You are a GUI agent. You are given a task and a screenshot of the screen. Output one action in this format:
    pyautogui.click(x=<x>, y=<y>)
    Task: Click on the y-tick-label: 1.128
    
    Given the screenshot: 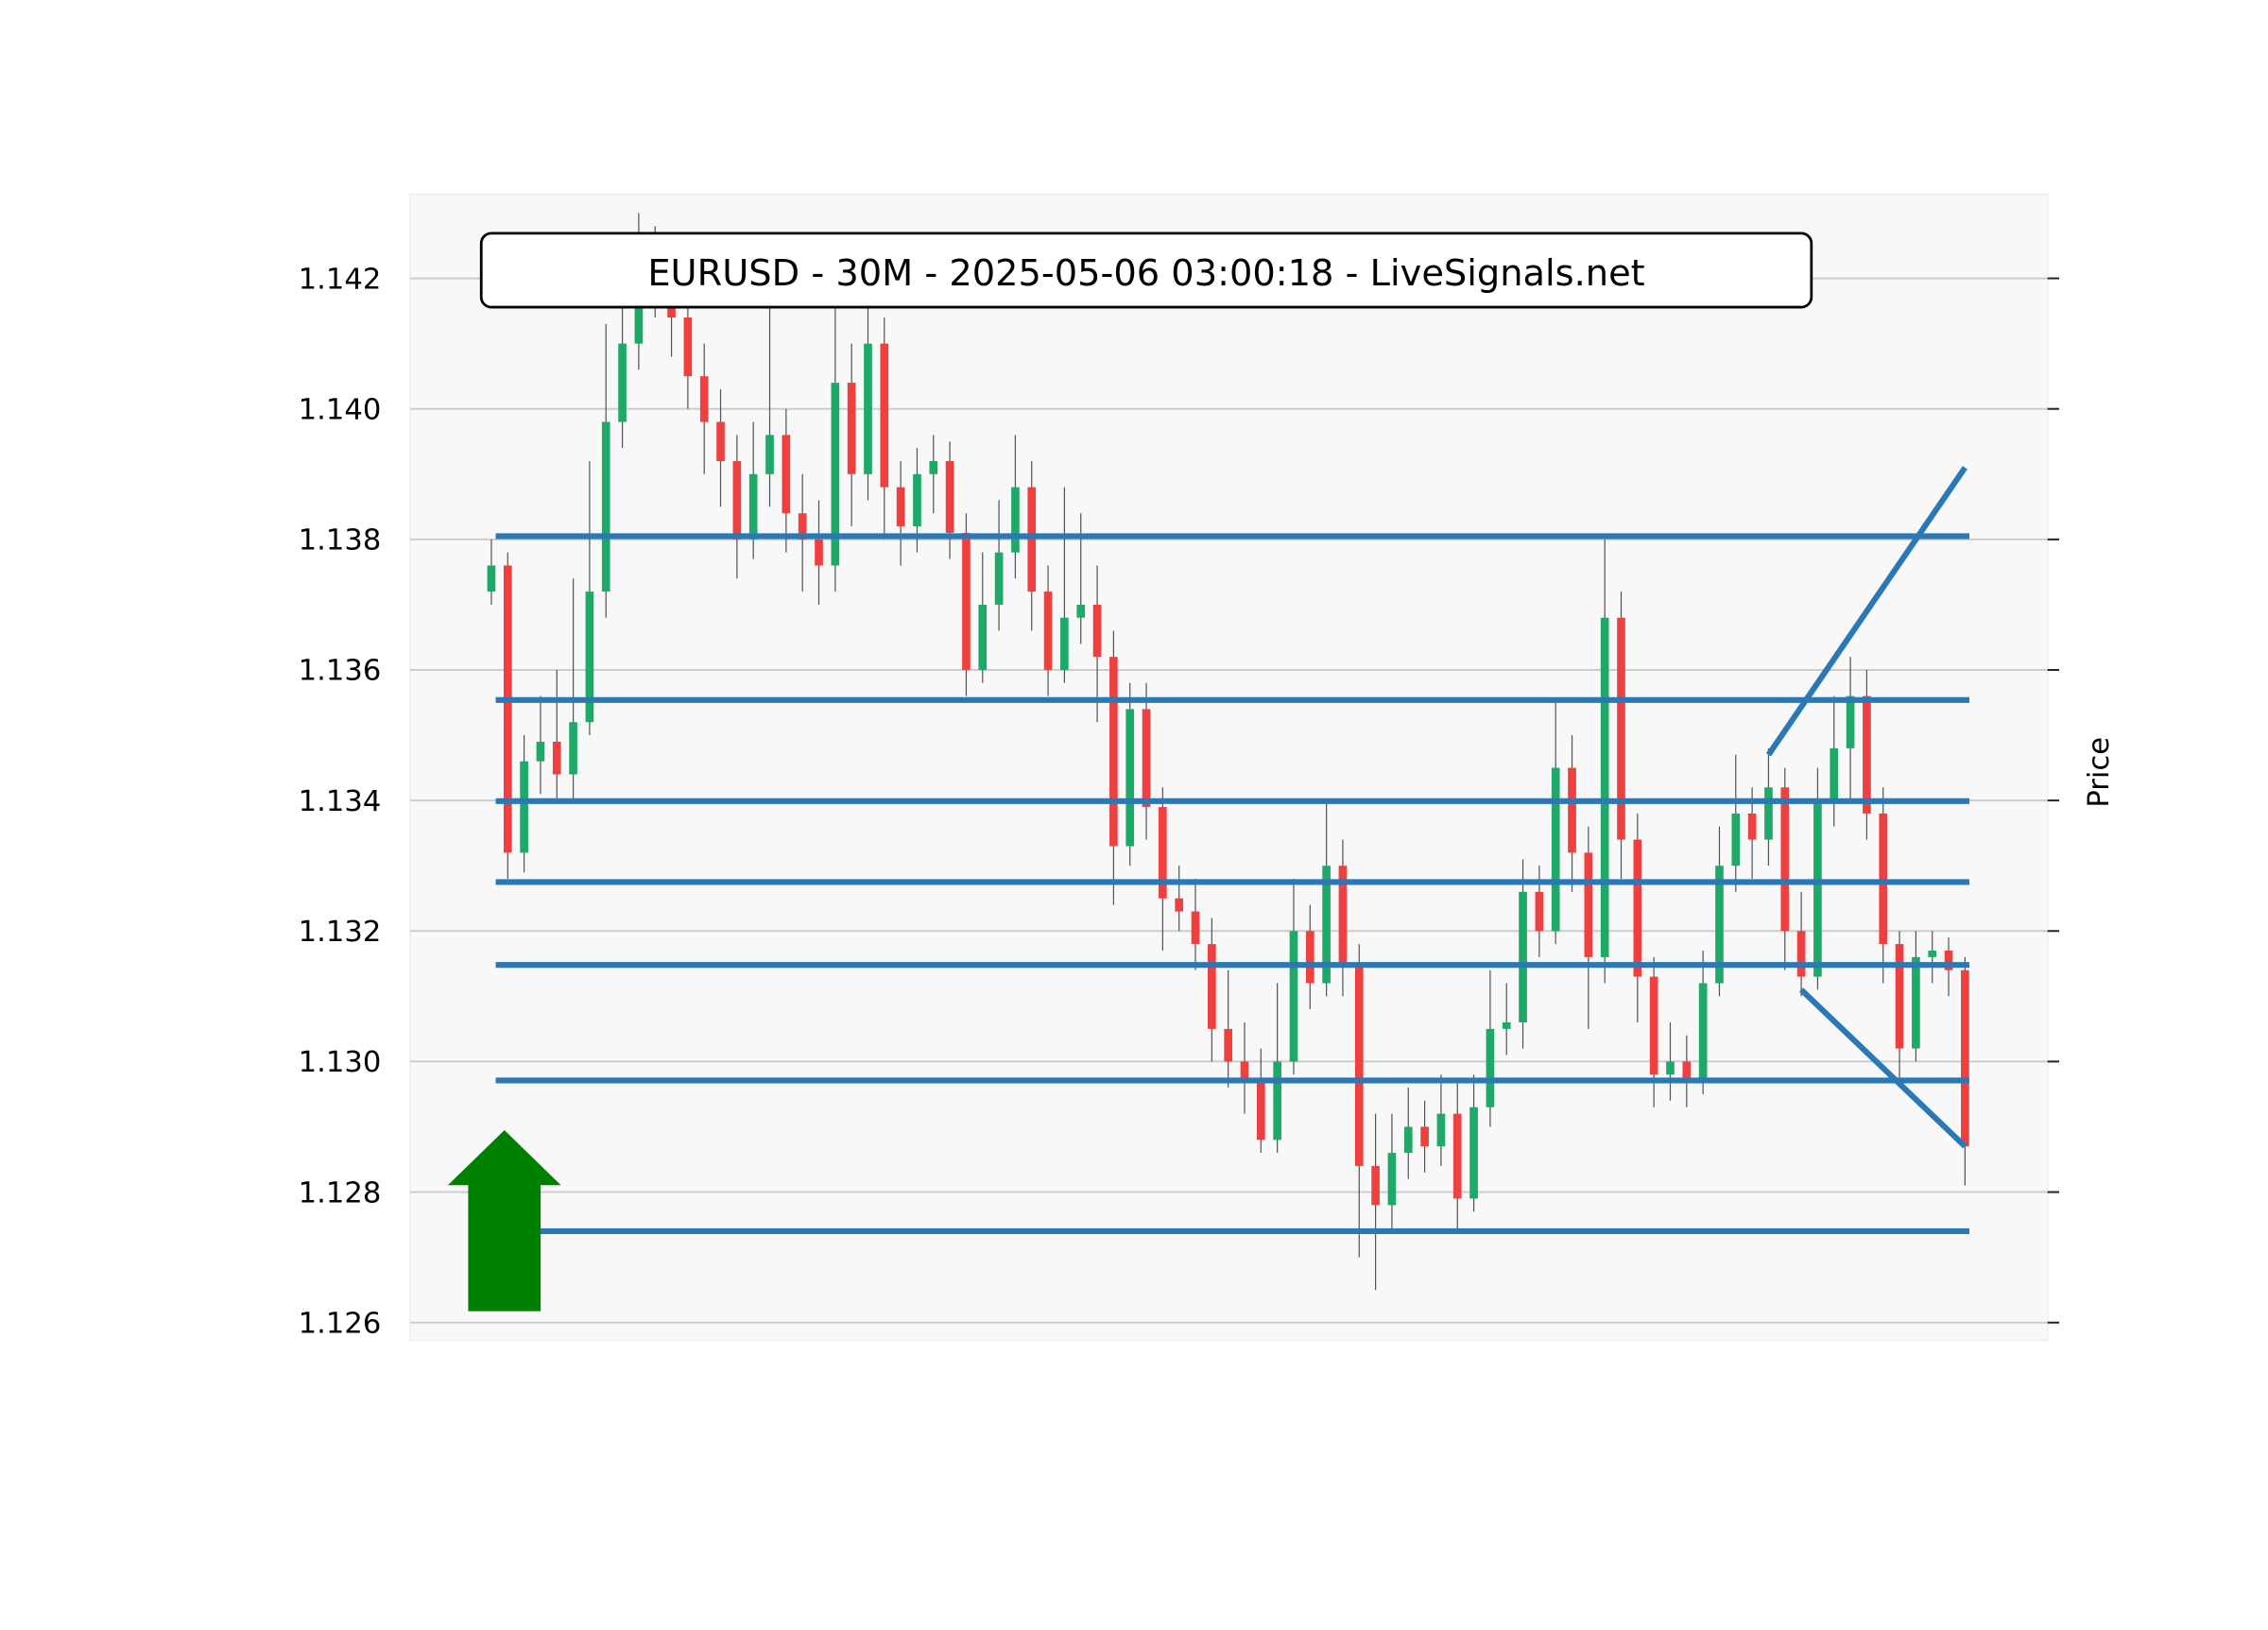 What is the action you would take?
    pyautogui.click(x=340, y=1193)
    